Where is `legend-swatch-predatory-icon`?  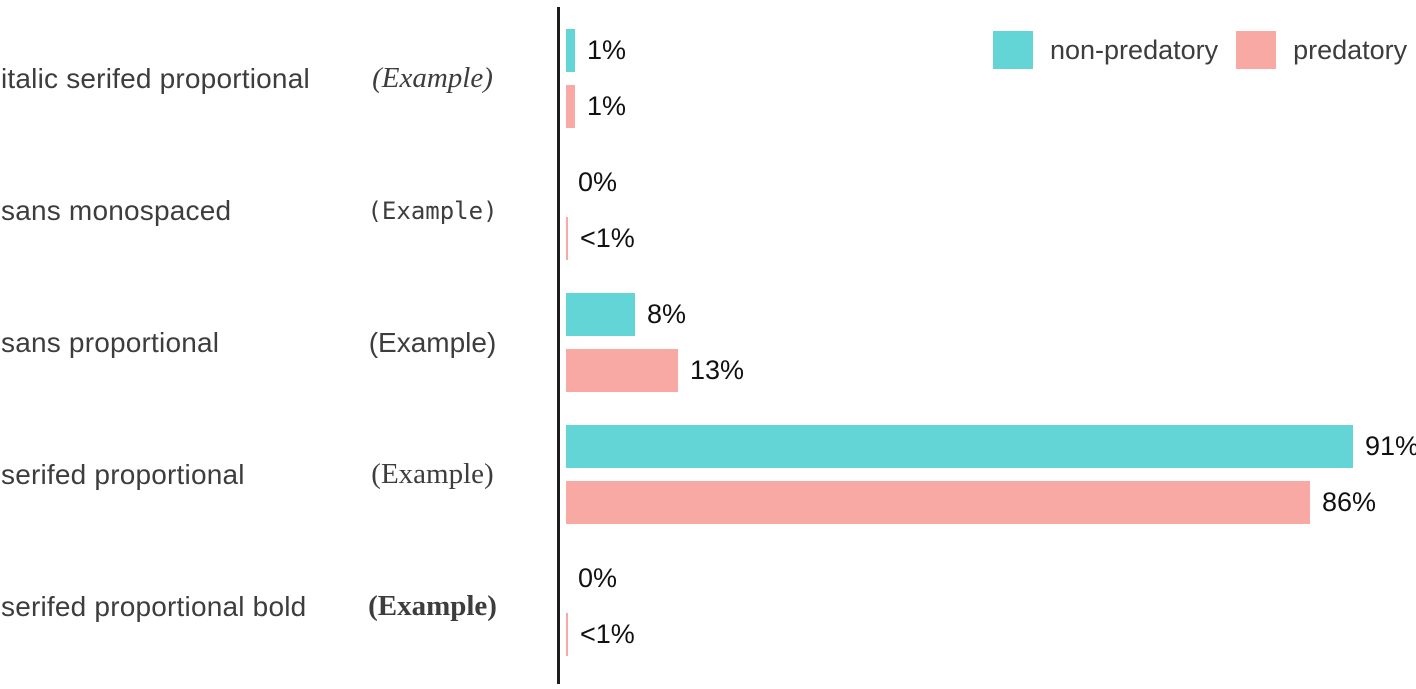
legend-swatch-predatory-icon is located at coordinates (1256, 50).